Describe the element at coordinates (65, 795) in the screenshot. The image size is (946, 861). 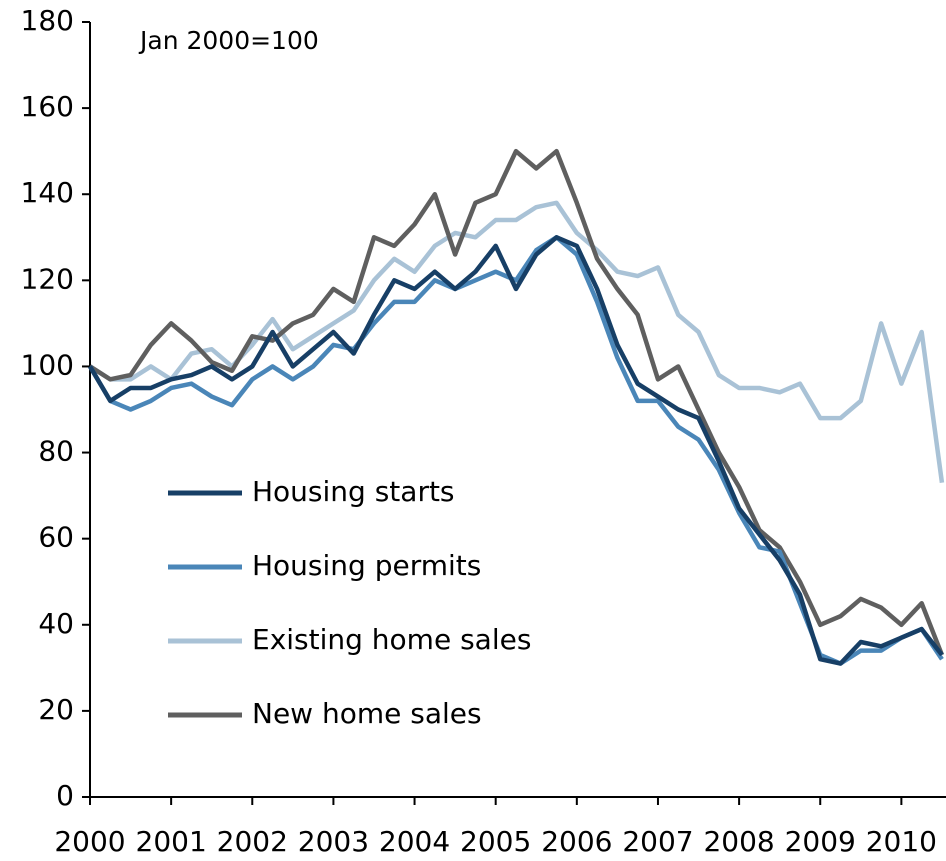
I see `y-tick-label: 0` at that location.